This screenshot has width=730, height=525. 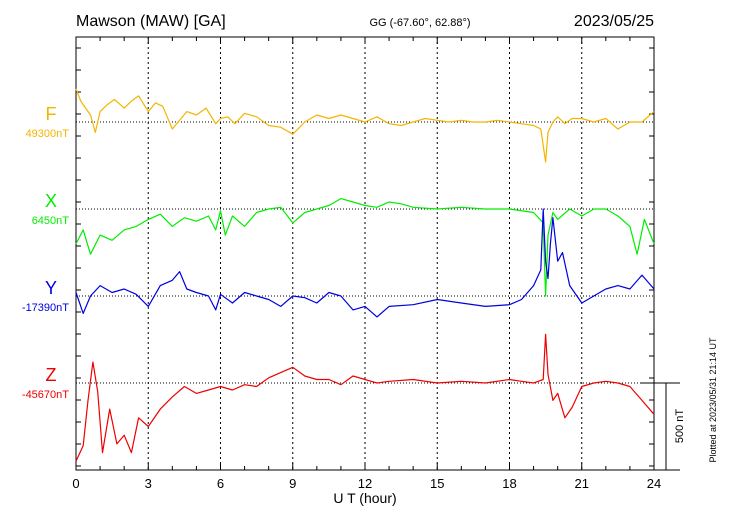 What do you see at coordinates (45, 395) in the screenshot?
I see `baseline-value-z: -45670nT` at bounding box center [45, 395].